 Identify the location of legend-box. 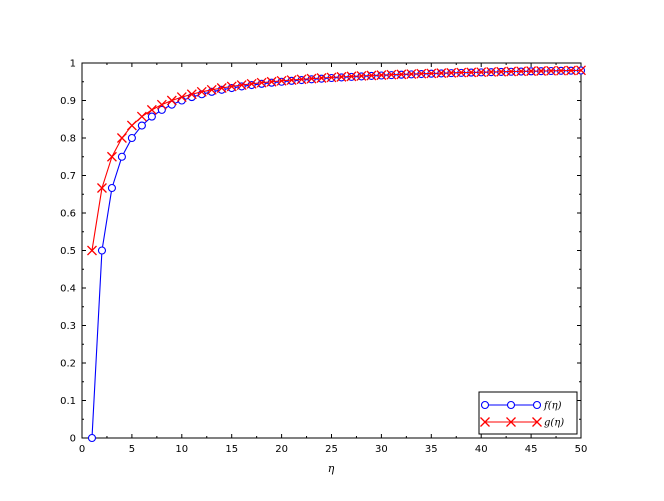
(528, 413).